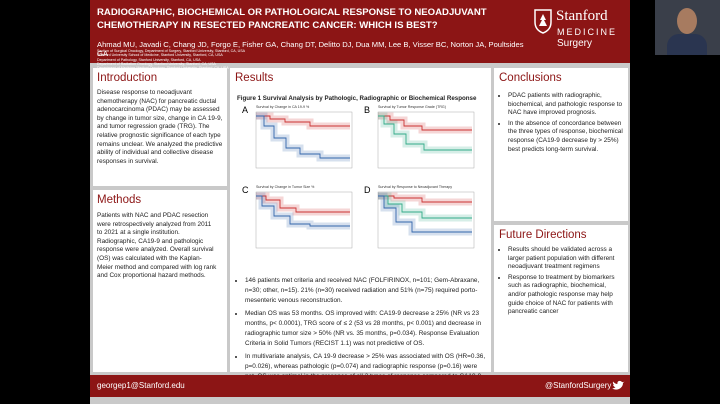  What do you see at coordinates (575, 43) in the screenshot?
I see `logo-dept: Surgery` at bounding box center [575, 43].